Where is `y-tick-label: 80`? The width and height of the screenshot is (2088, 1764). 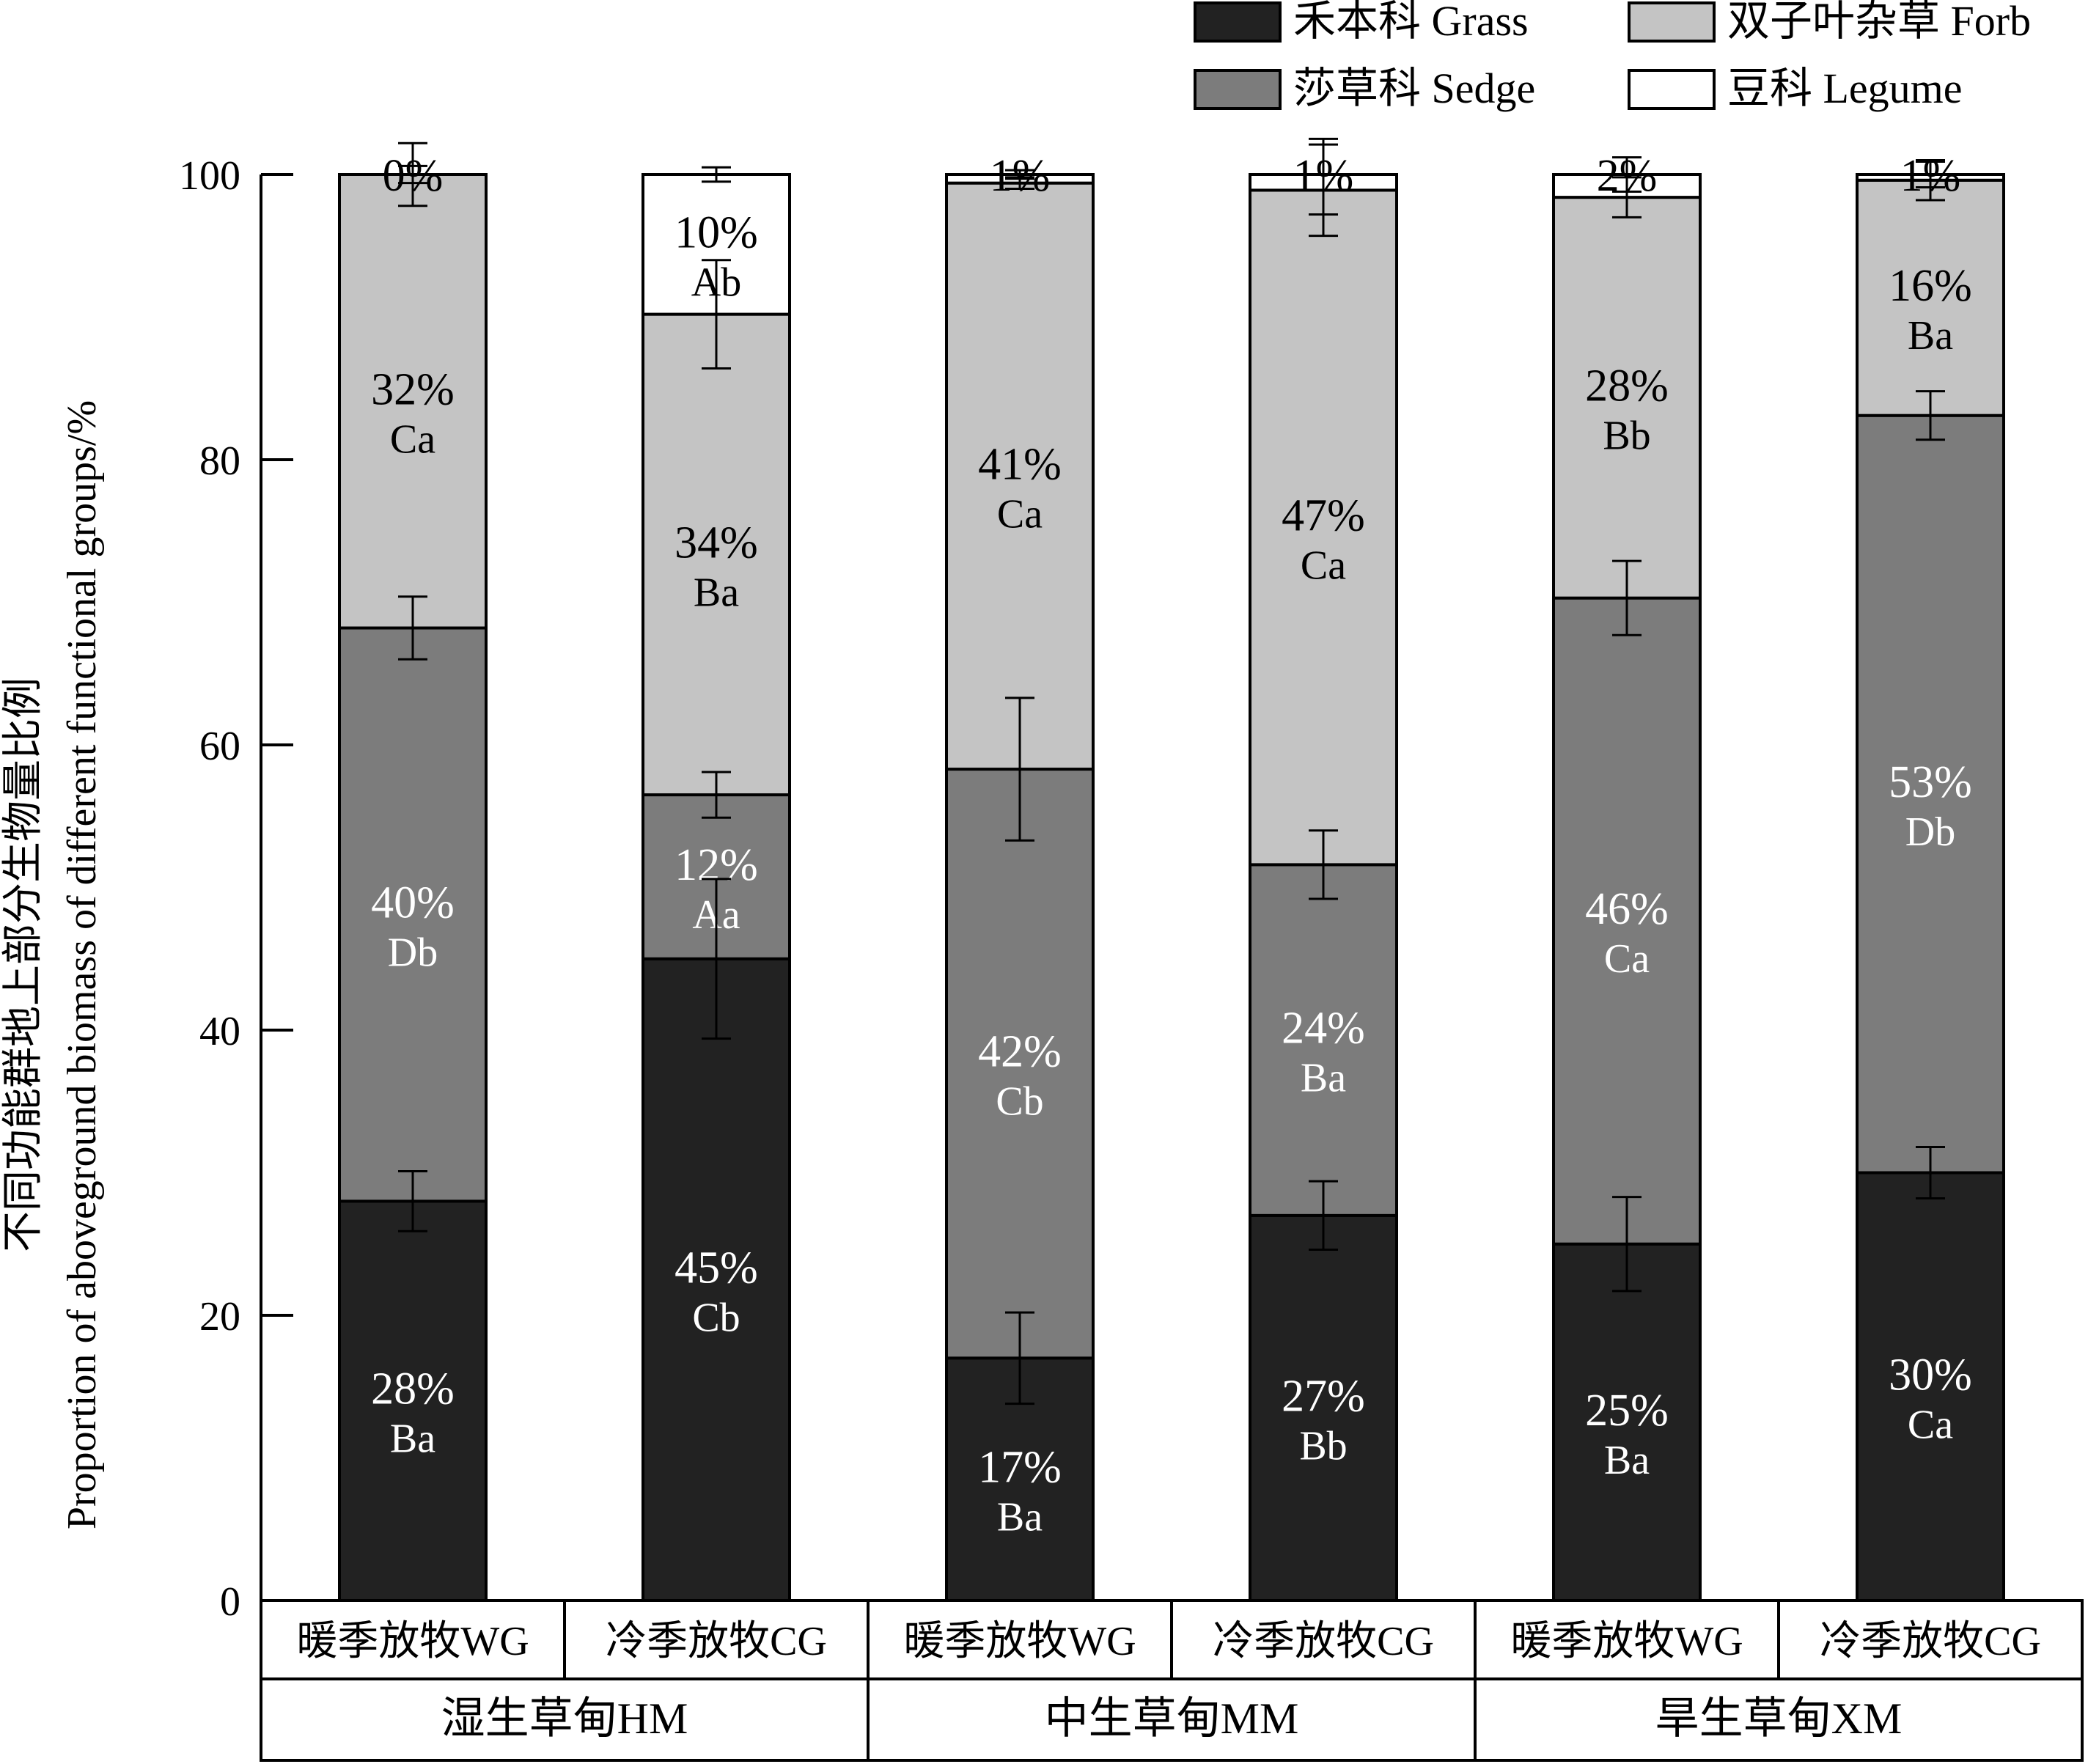
y-tick-label: 80 is located at coordinates (219, 461).